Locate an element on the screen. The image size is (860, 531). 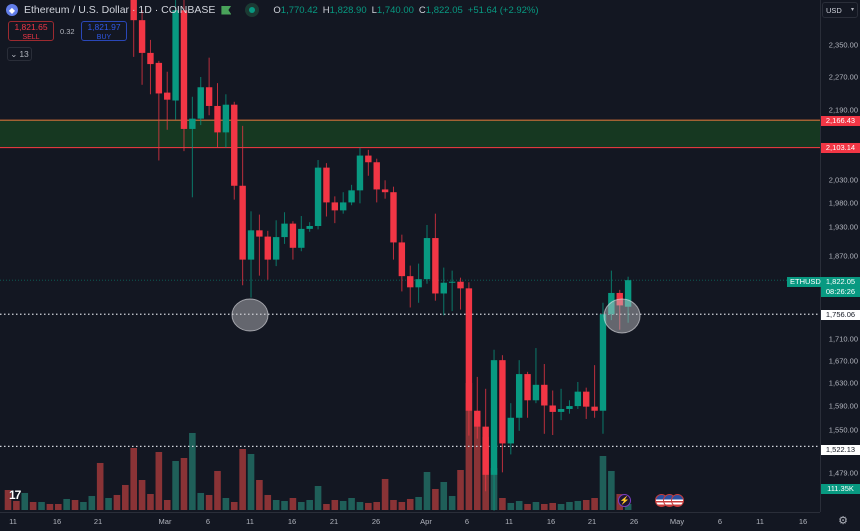
indicators-toggle: ⌄ 13 is located at coordinates (19, 54).